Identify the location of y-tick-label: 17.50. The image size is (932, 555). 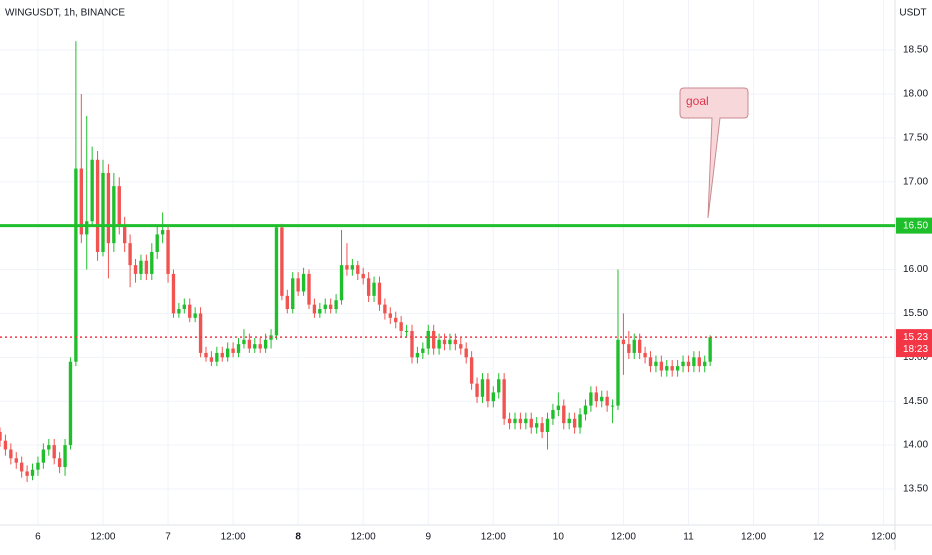
(915, 137).